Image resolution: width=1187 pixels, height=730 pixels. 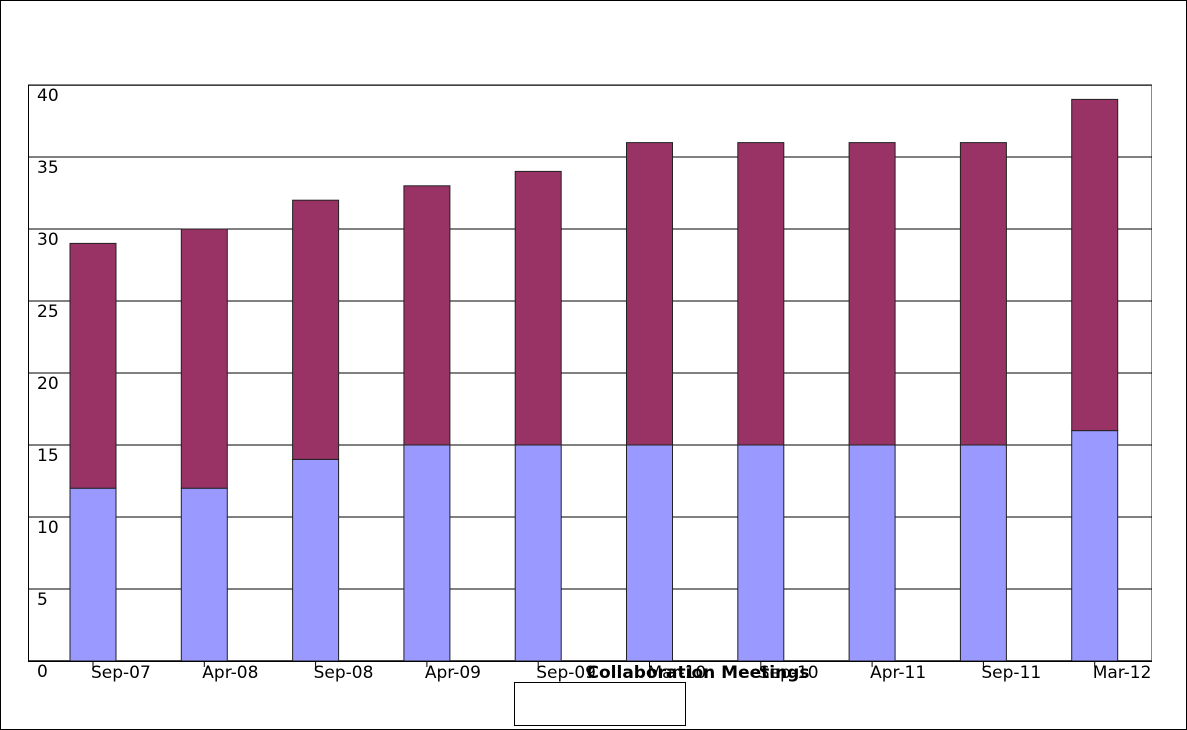 What do you see at coordinates (121, 673) in the screenshot?
I see `x-tick-label: Sep-07` at bounding box center [121, 673].